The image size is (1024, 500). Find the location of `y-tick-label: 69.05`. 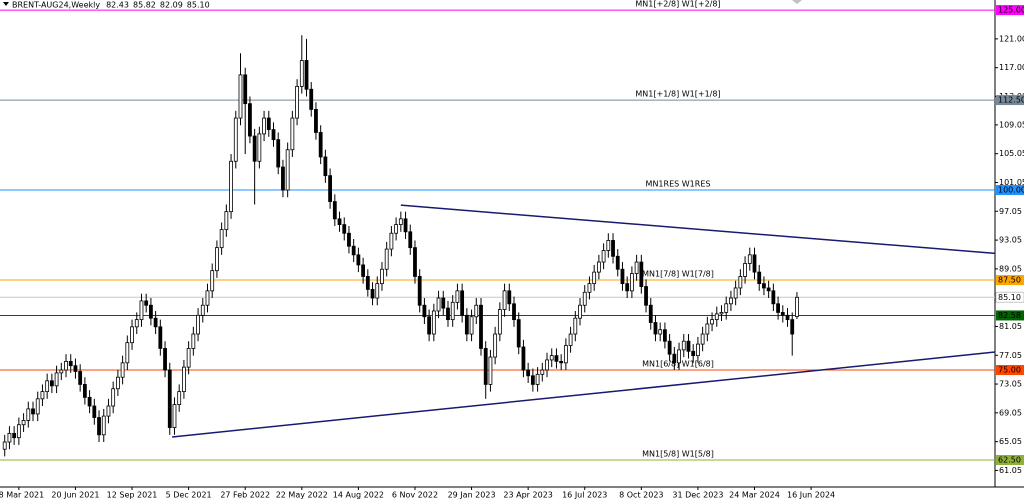

y-tick-label: 69.05 is located at coordinates (1010, 412).